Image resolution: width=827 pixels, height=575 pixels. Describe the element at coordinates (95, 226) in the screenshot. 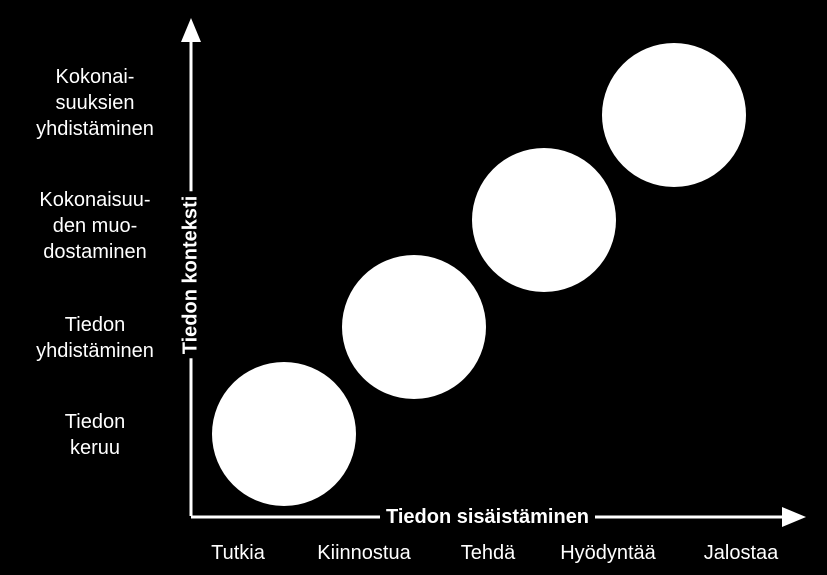

I see `y-level-label-2: Kokonaisuu- den muo- dostaminen` at that location.